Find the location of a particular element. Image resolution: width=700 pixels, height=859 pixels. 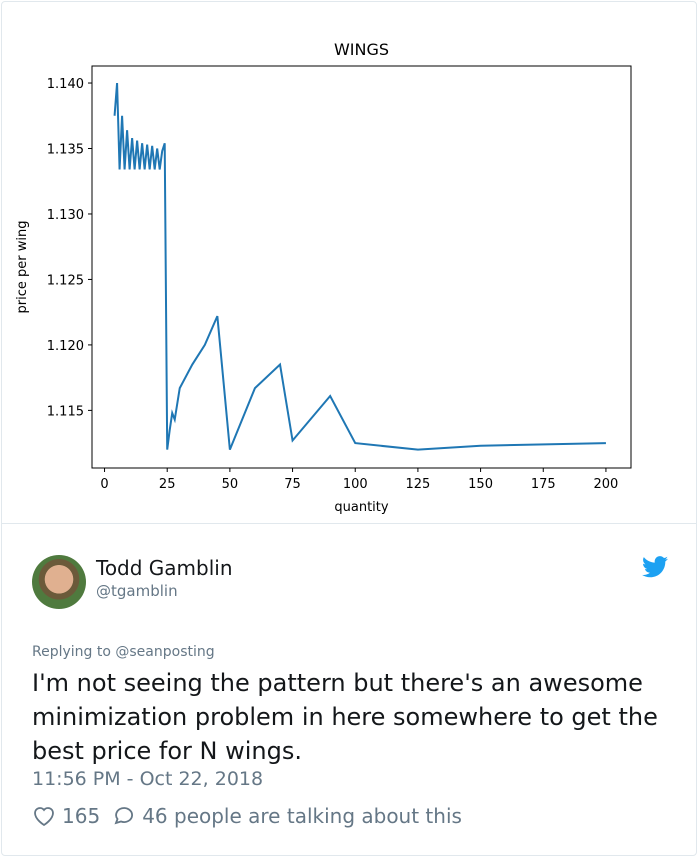

y-tick-label: 1.115 is located at coordinates (65, 411).